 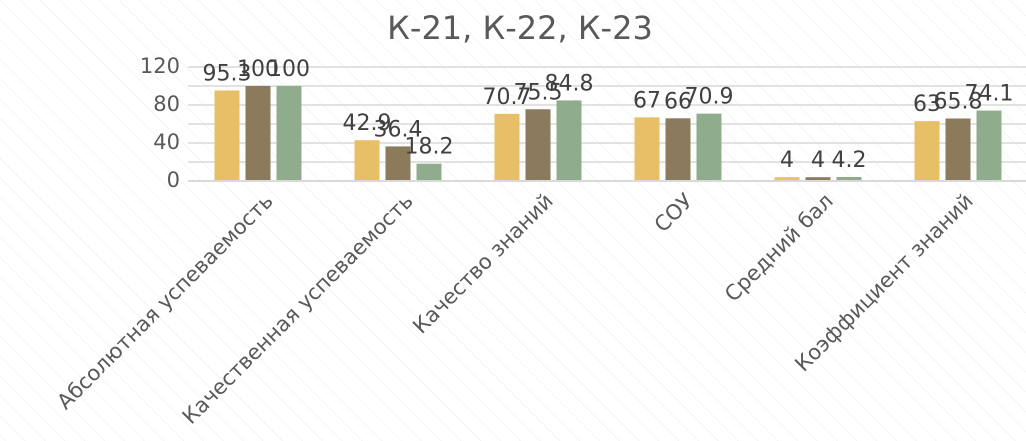 What do you see at coordinates (166, 142) in the screenshot?
I see `y-tick-label: 40` at bounding box center [166, 142].